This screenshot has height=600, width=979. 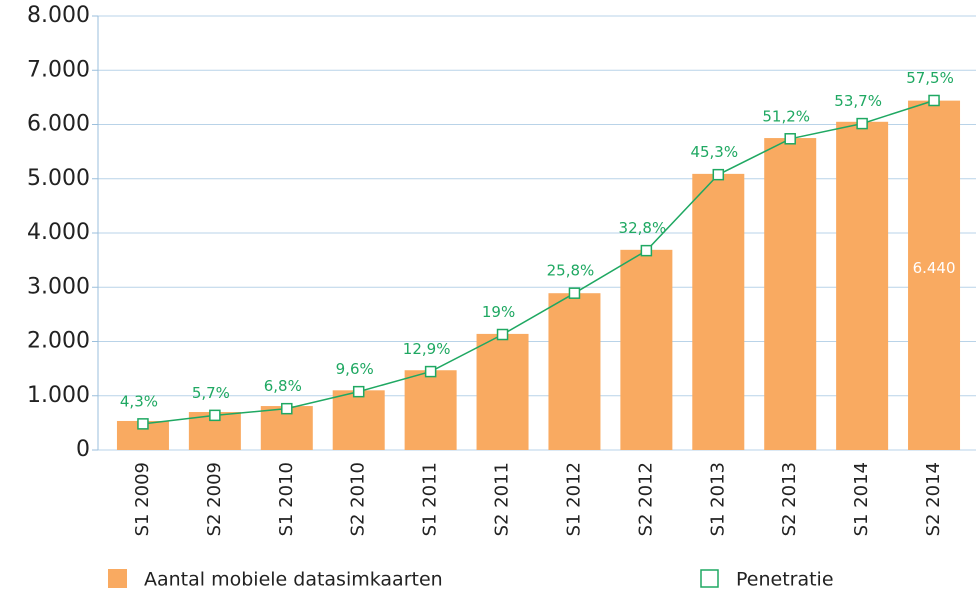 What do you see at coordinates (214, 499) in the screenshot?
I see `x-tick-label: S2 2009` at bounding box center [214, 499].